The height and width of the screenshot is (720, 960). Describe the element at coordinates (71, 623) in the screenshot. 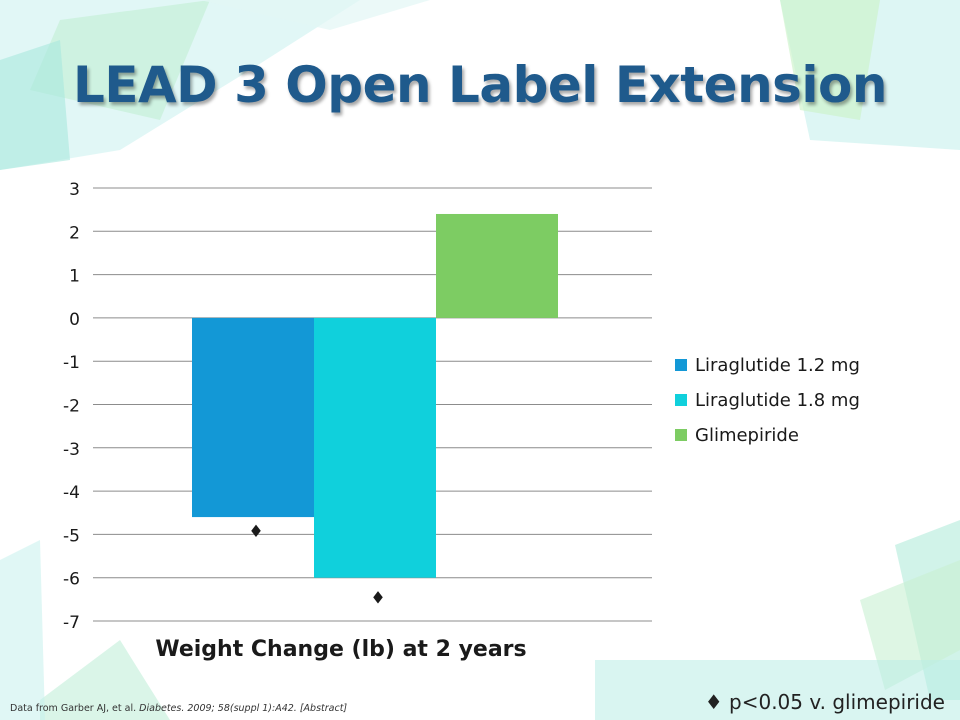

I see `y-tick-label: -7` at that location.